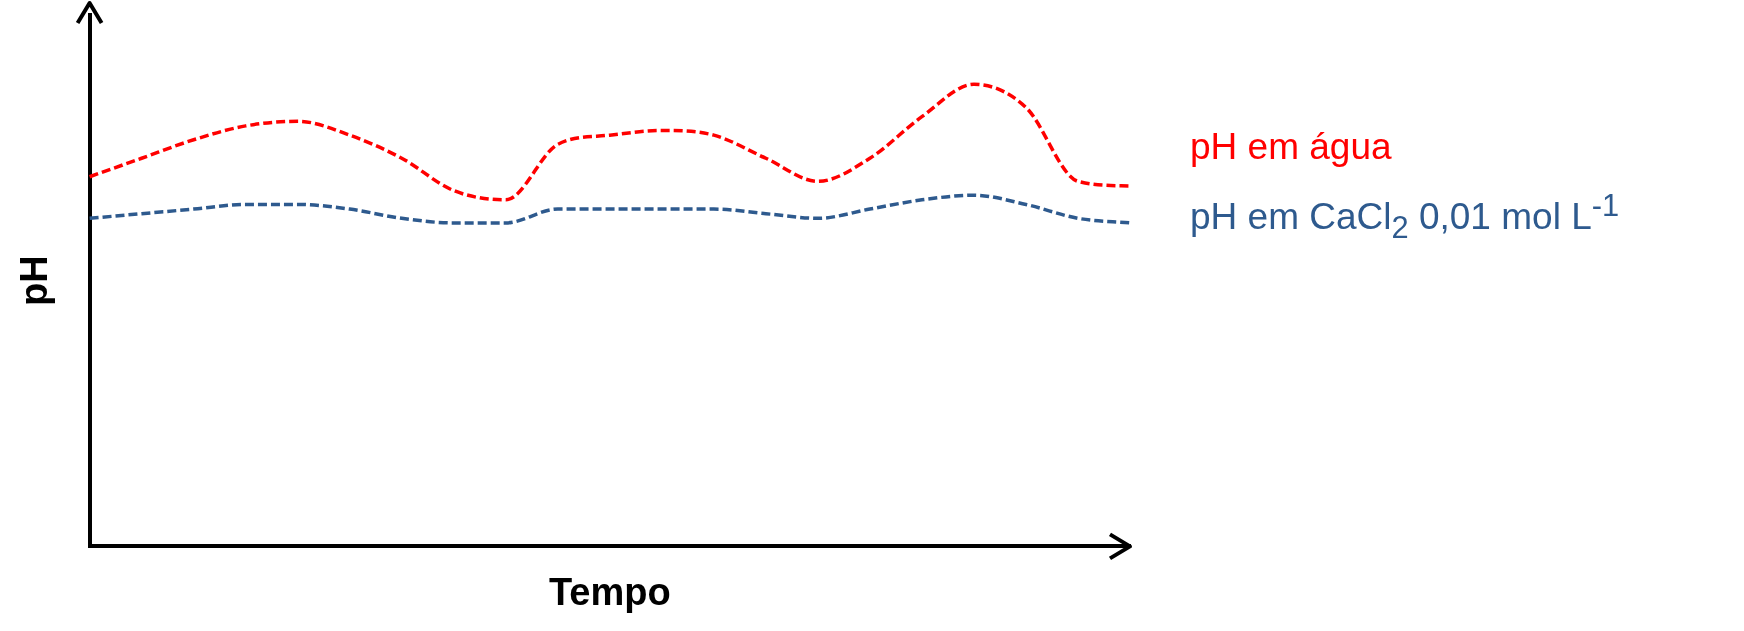  I want to click on series-label: pH em água, so click(1291, 146).